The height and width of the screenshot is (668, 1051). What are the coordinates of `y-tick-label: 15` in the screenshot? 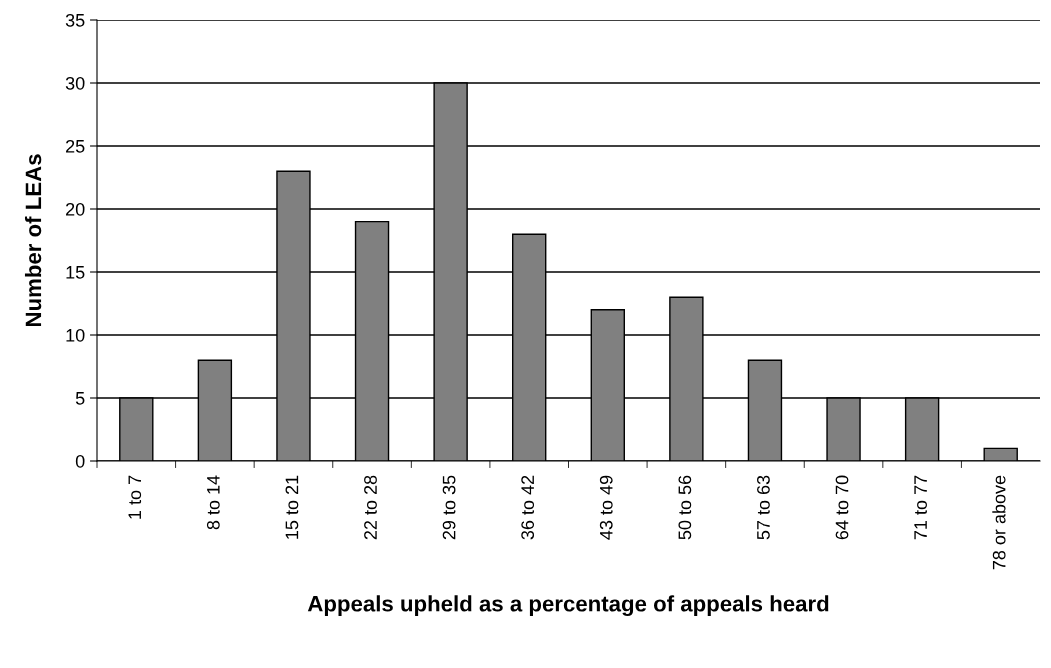 It's located at (75, 272).